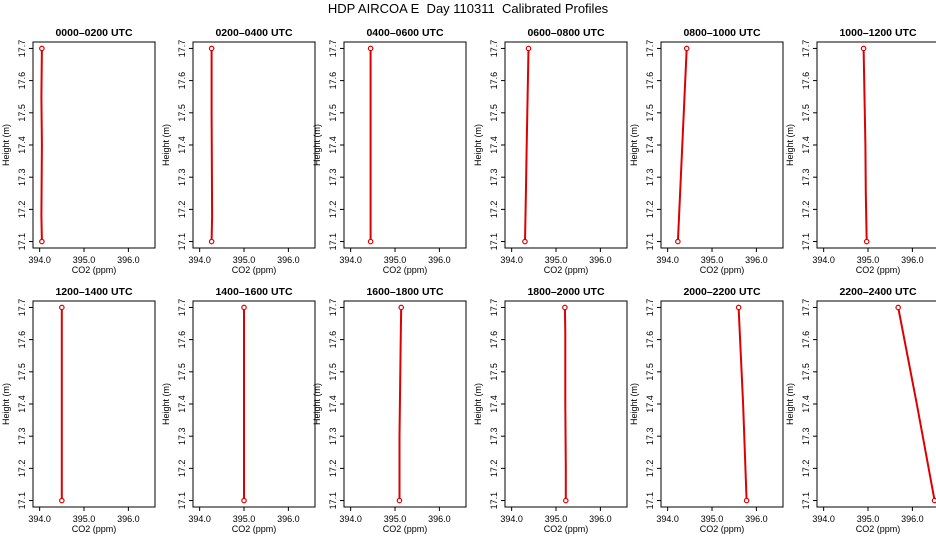  Describe the element at coordinates (93, 292) in the screenshot. I see `panel-title: 1200–1400 UTC` at that location.